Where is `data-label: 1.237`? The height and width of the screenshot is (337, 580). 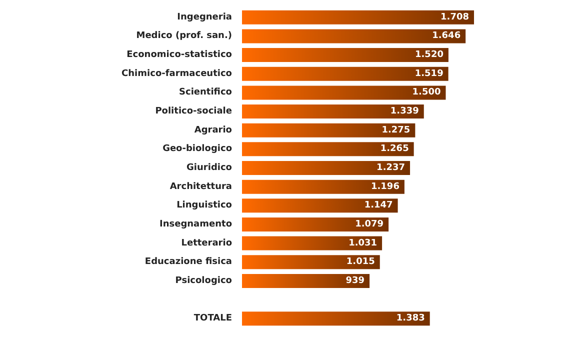 data-label: 1.237 is located at coordinates (391, 168).